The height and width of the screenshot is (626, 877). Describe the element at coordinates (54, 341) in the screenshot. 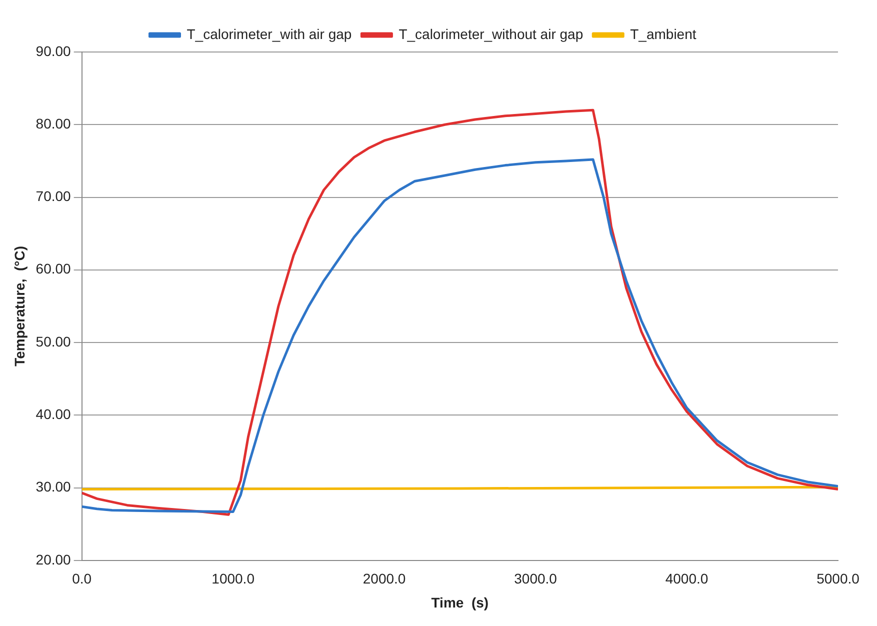

I see `y-tick-label: 50.00` at that location.